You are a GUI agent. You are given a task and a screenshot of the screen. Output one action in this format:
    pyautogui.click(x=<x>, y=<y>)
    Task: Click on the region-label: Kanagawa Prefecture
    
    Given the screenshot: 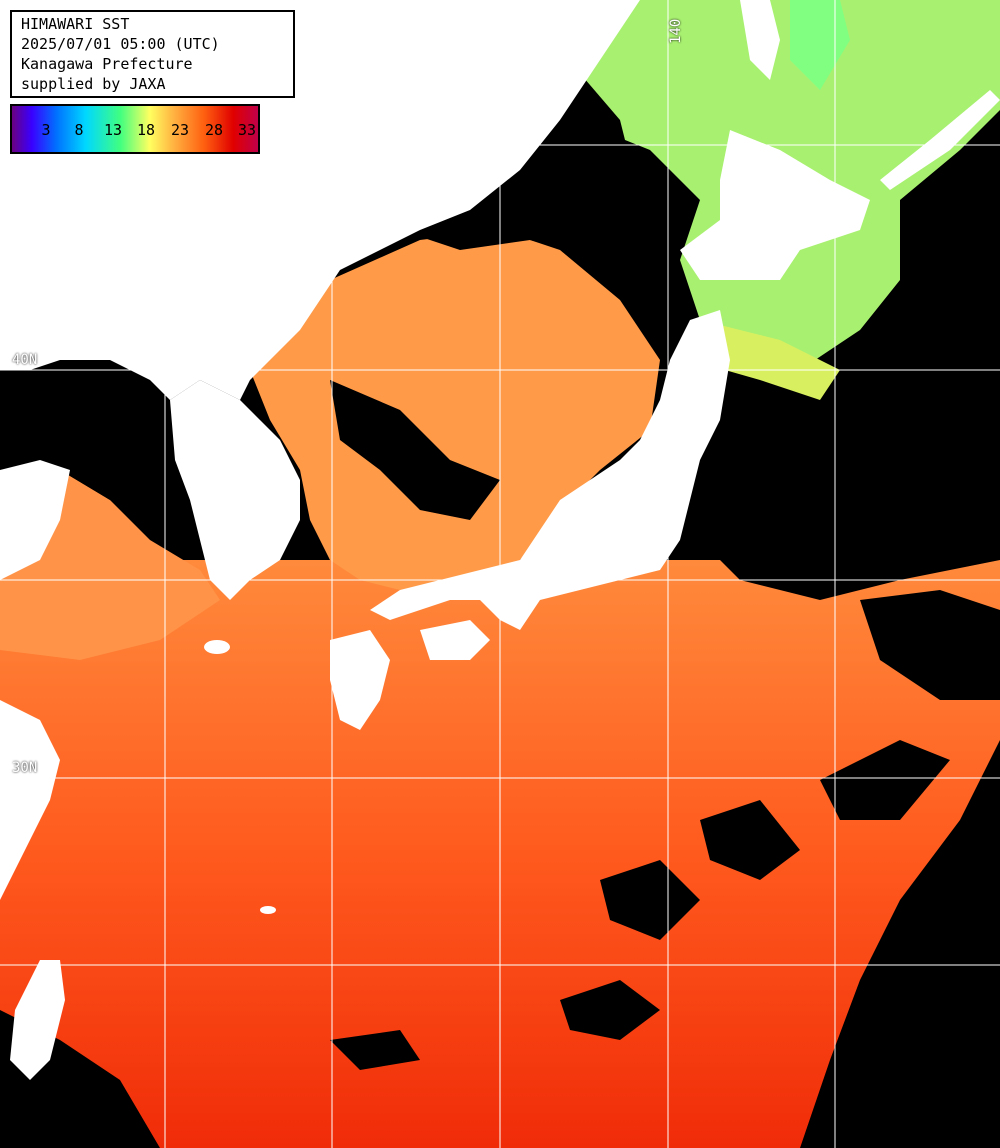 What is the action you would take?
    pyautogui.click(x=107, y=64)
    